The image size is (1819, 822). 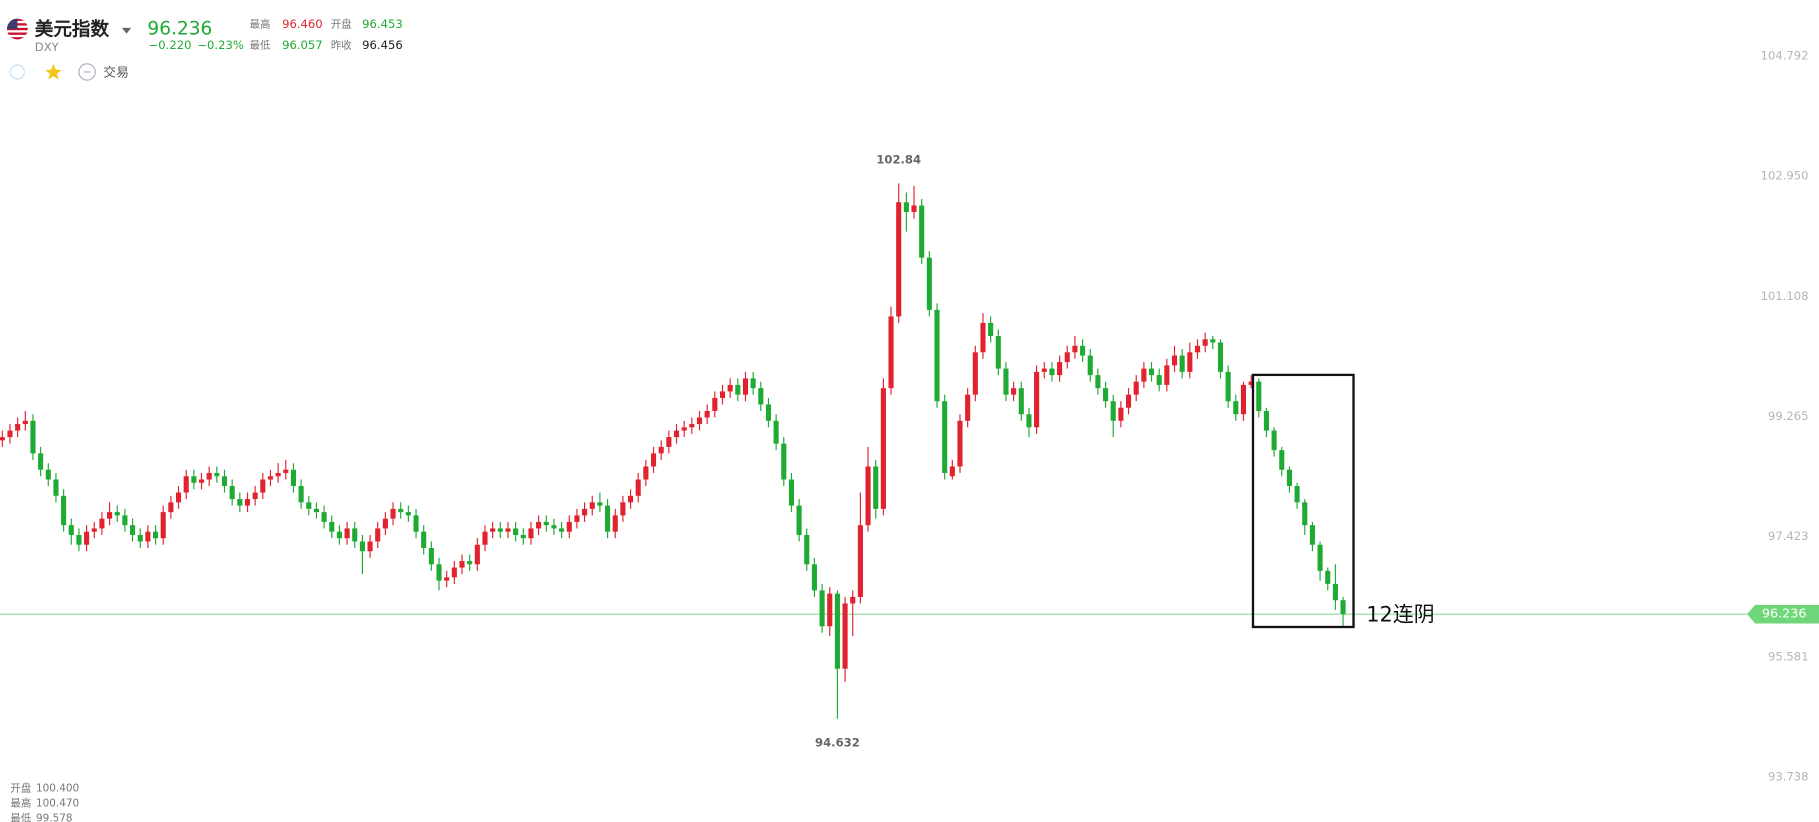 What do you see at coordinates (382, 45) in the screenshot?
I see `stat-value: 96.456` at bounding box center [382, 45].